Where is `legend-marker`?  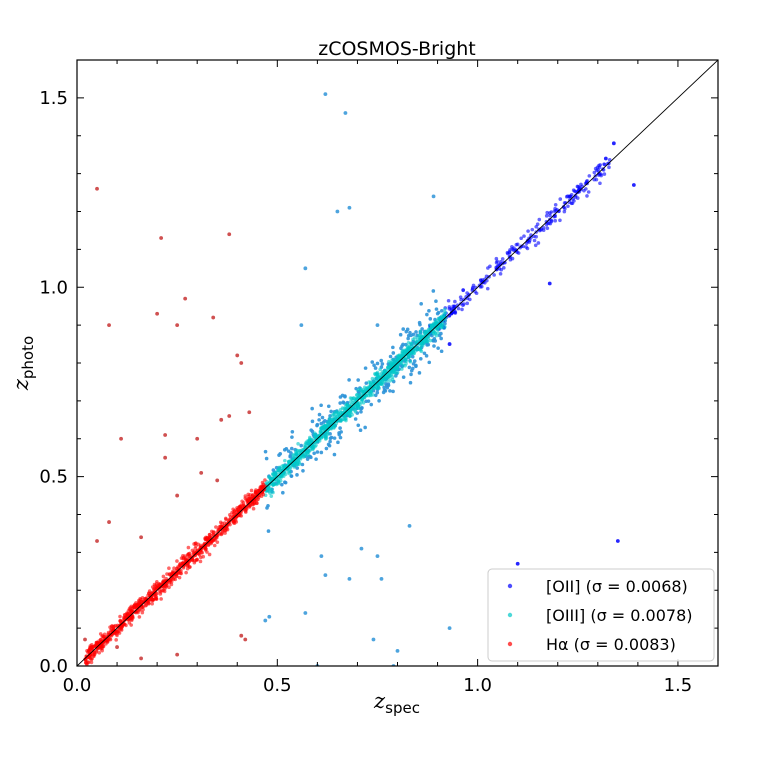 legend-marker is located at coordinates (510, 615).